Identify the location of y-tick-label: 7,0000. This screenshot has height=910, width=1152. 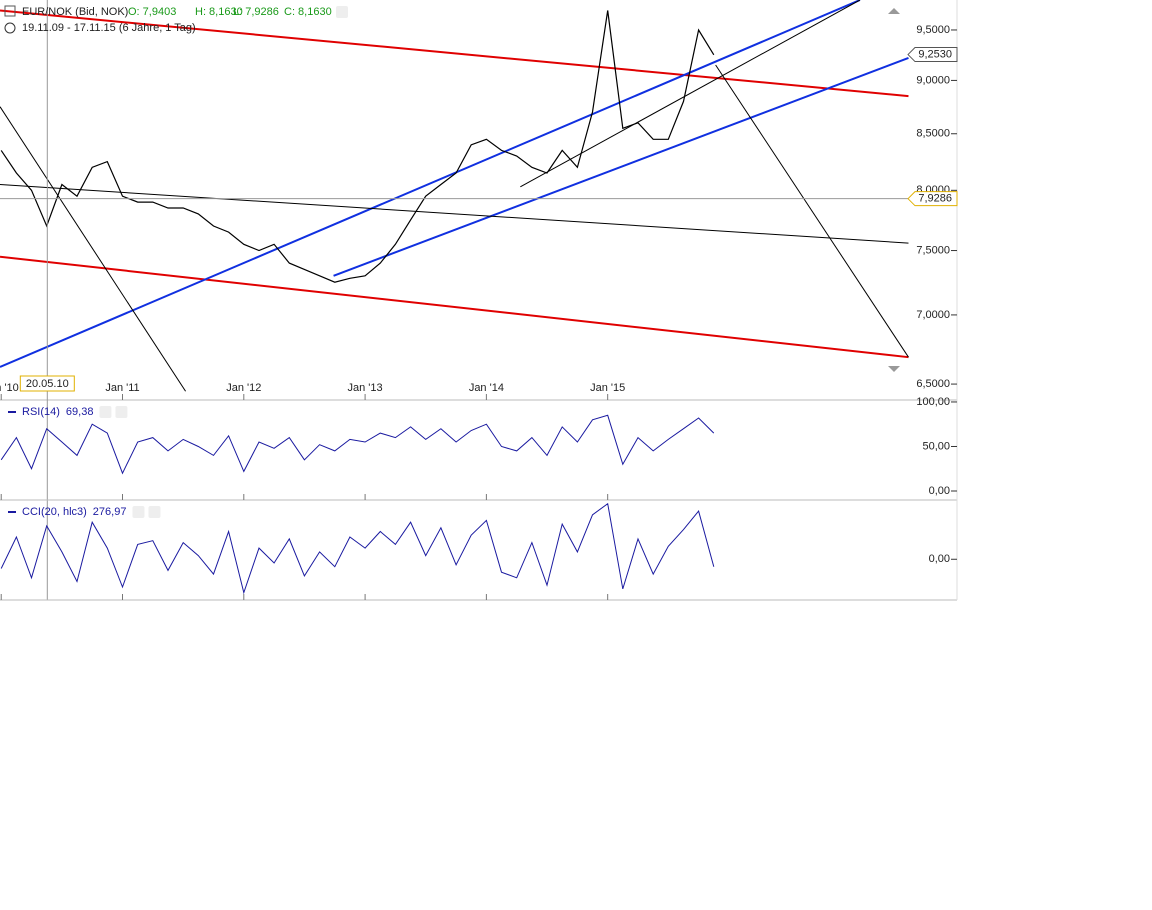
(933, 315).